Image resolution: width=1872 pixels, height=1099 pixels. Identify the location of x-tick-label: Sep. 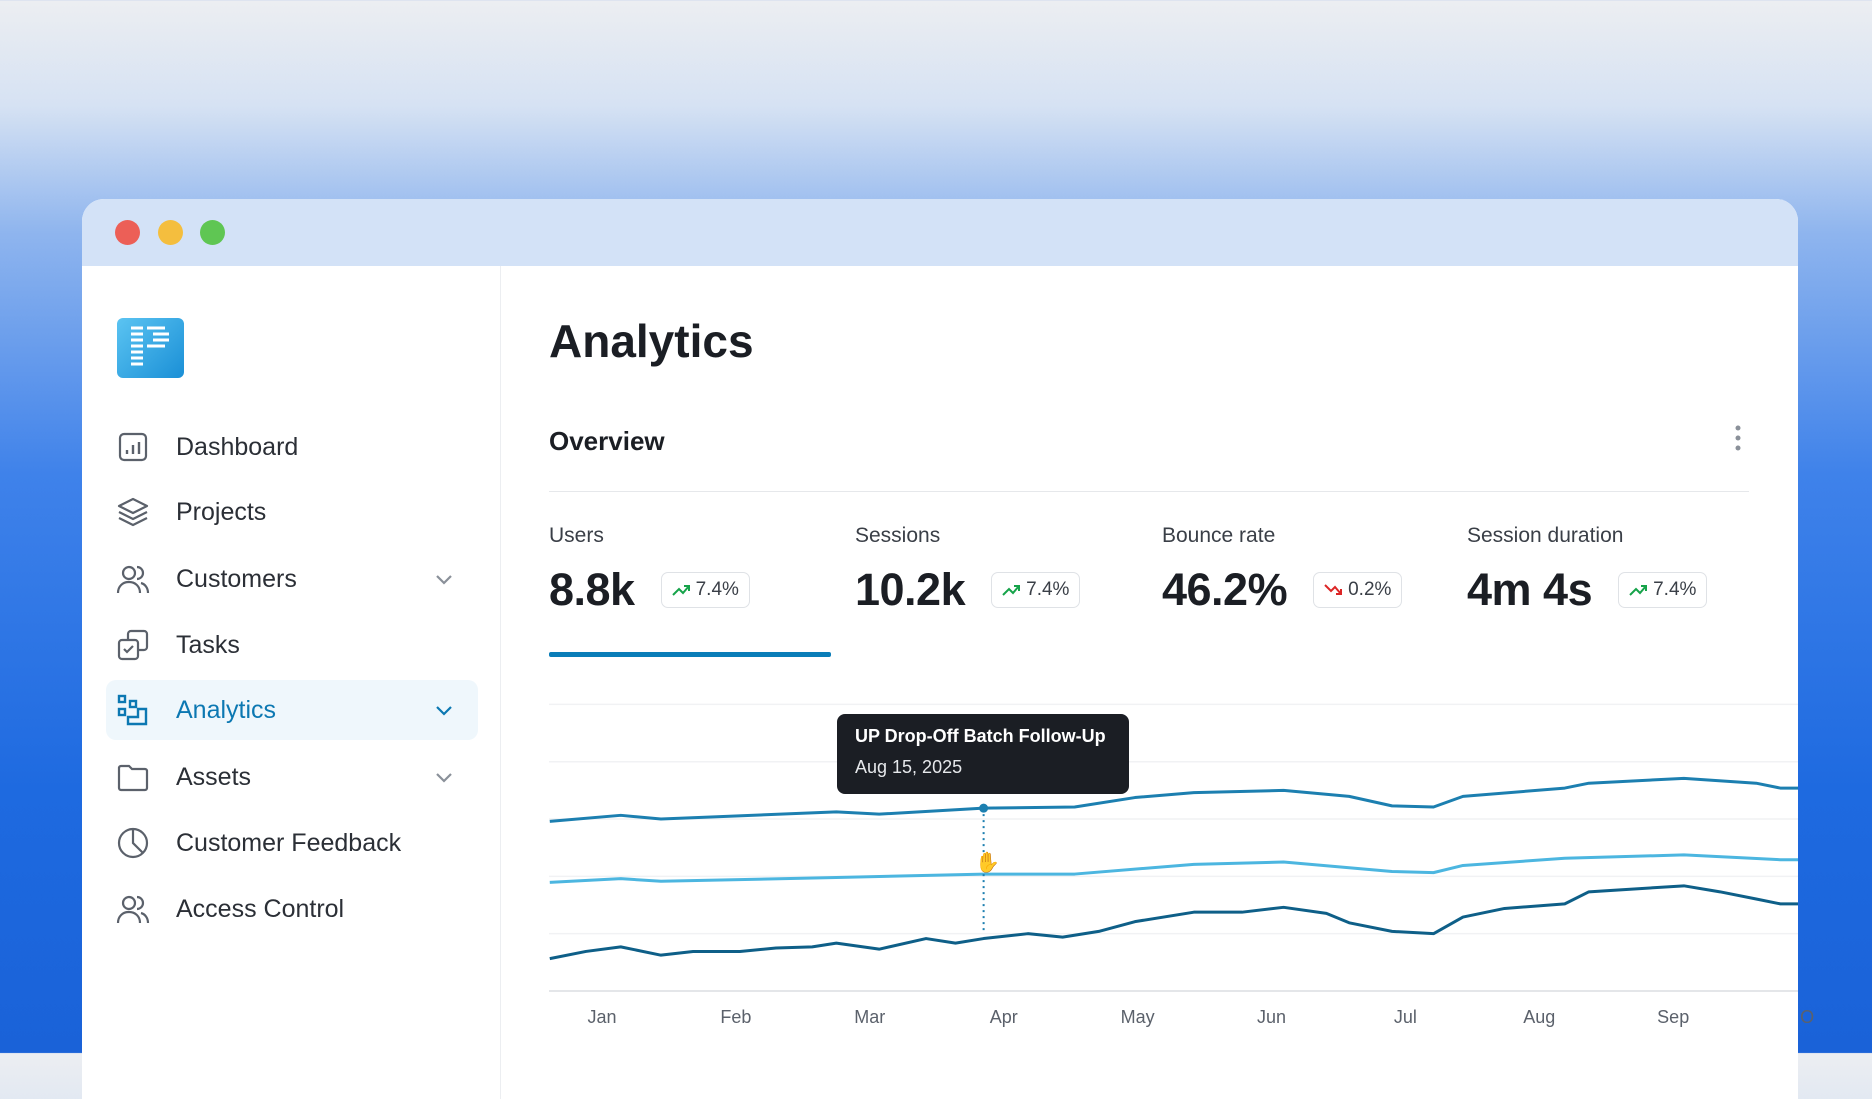
(1673, 1017).